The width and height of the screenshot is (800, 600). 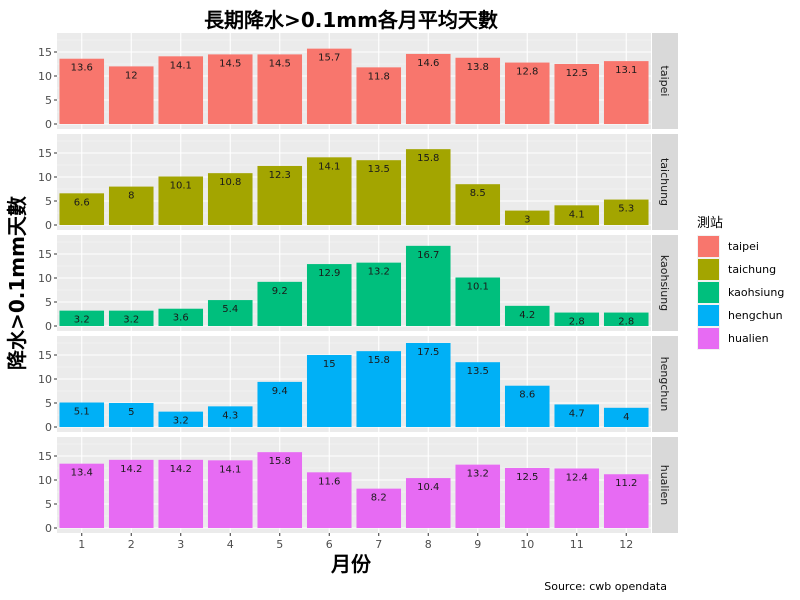 I want to click on data-label: 14.2, so click(x=181, y=469).